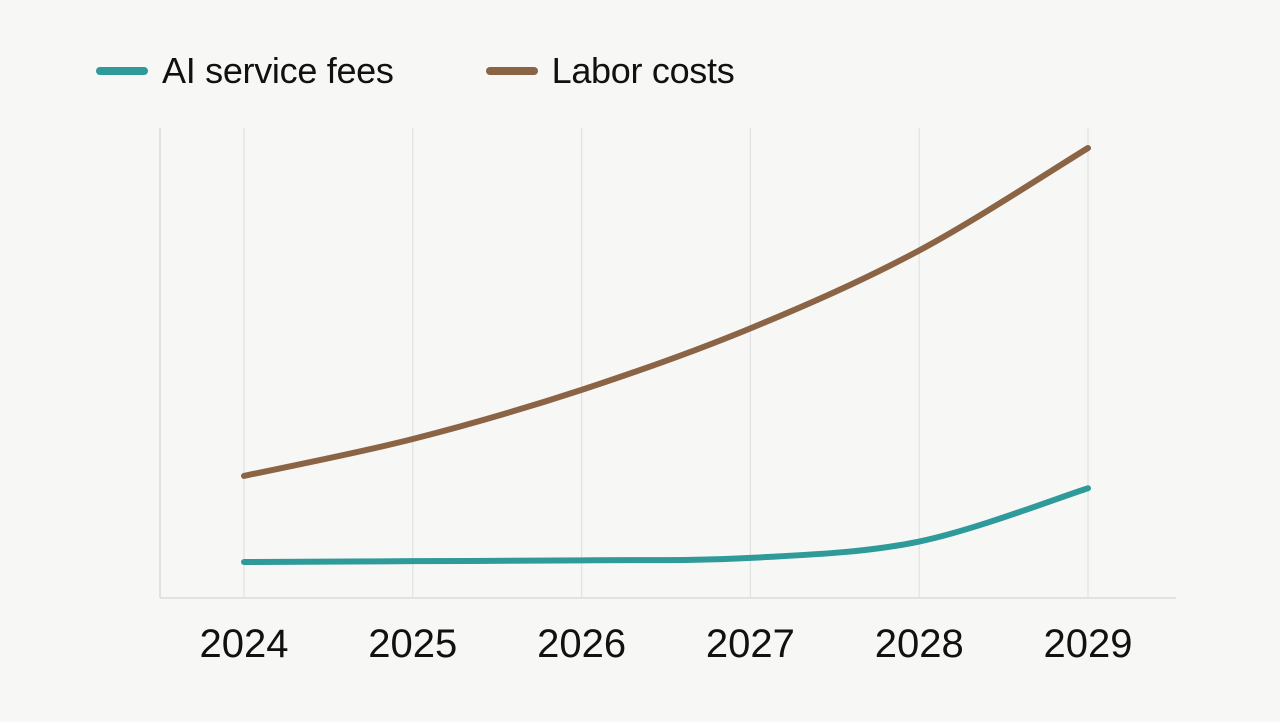 This screenshot has height=722, width=1280. I want to click on legend-label-labor-costs: Labor costs, so click(643, 70).